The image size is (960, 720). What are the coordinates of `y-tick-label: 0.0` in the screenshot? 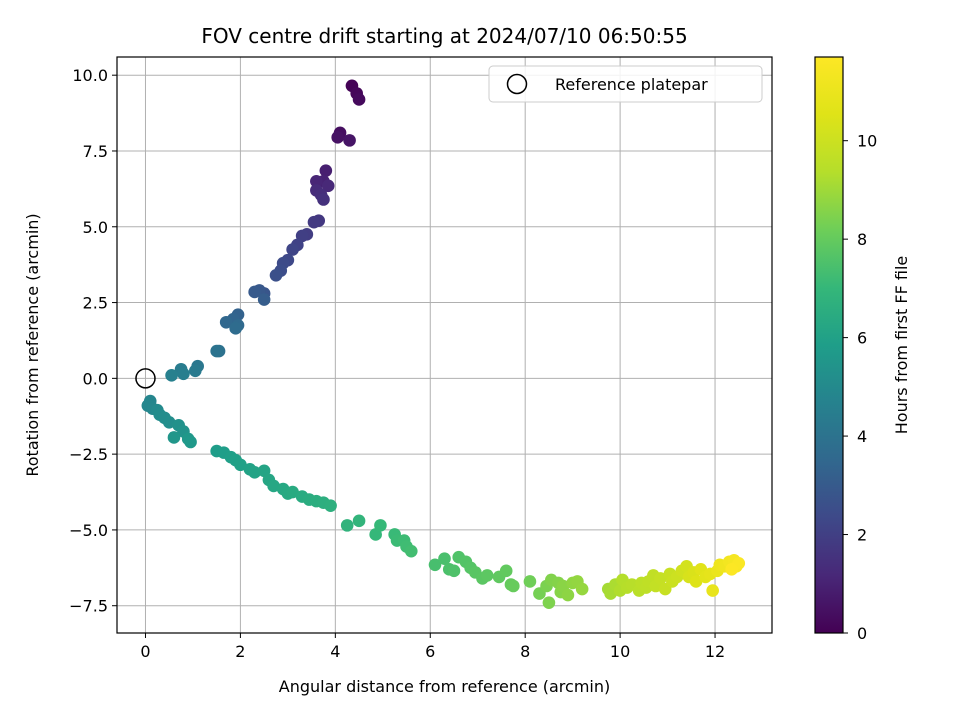 It's located at (95, 378).